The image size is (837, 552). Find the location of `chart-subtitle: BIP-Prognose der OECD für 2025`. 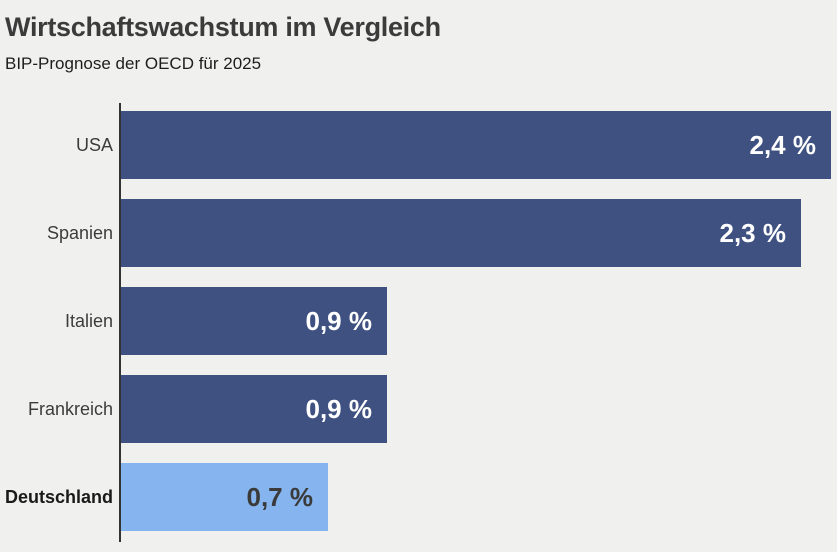

chart-subtitle: BIP-Prognose der OECD für 2025 is located at coordinates (133, 63).